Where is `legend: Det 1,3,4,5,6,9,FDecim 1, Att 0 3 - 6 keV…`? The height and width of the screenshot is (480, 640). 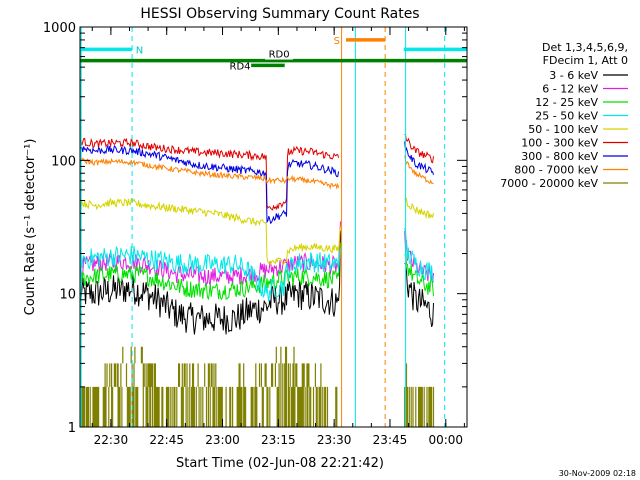
legend: Det 1,3,4,5,6,9,FDecim 1, Att 0 3 - 6 keV… is located at coordinates (564, 115).